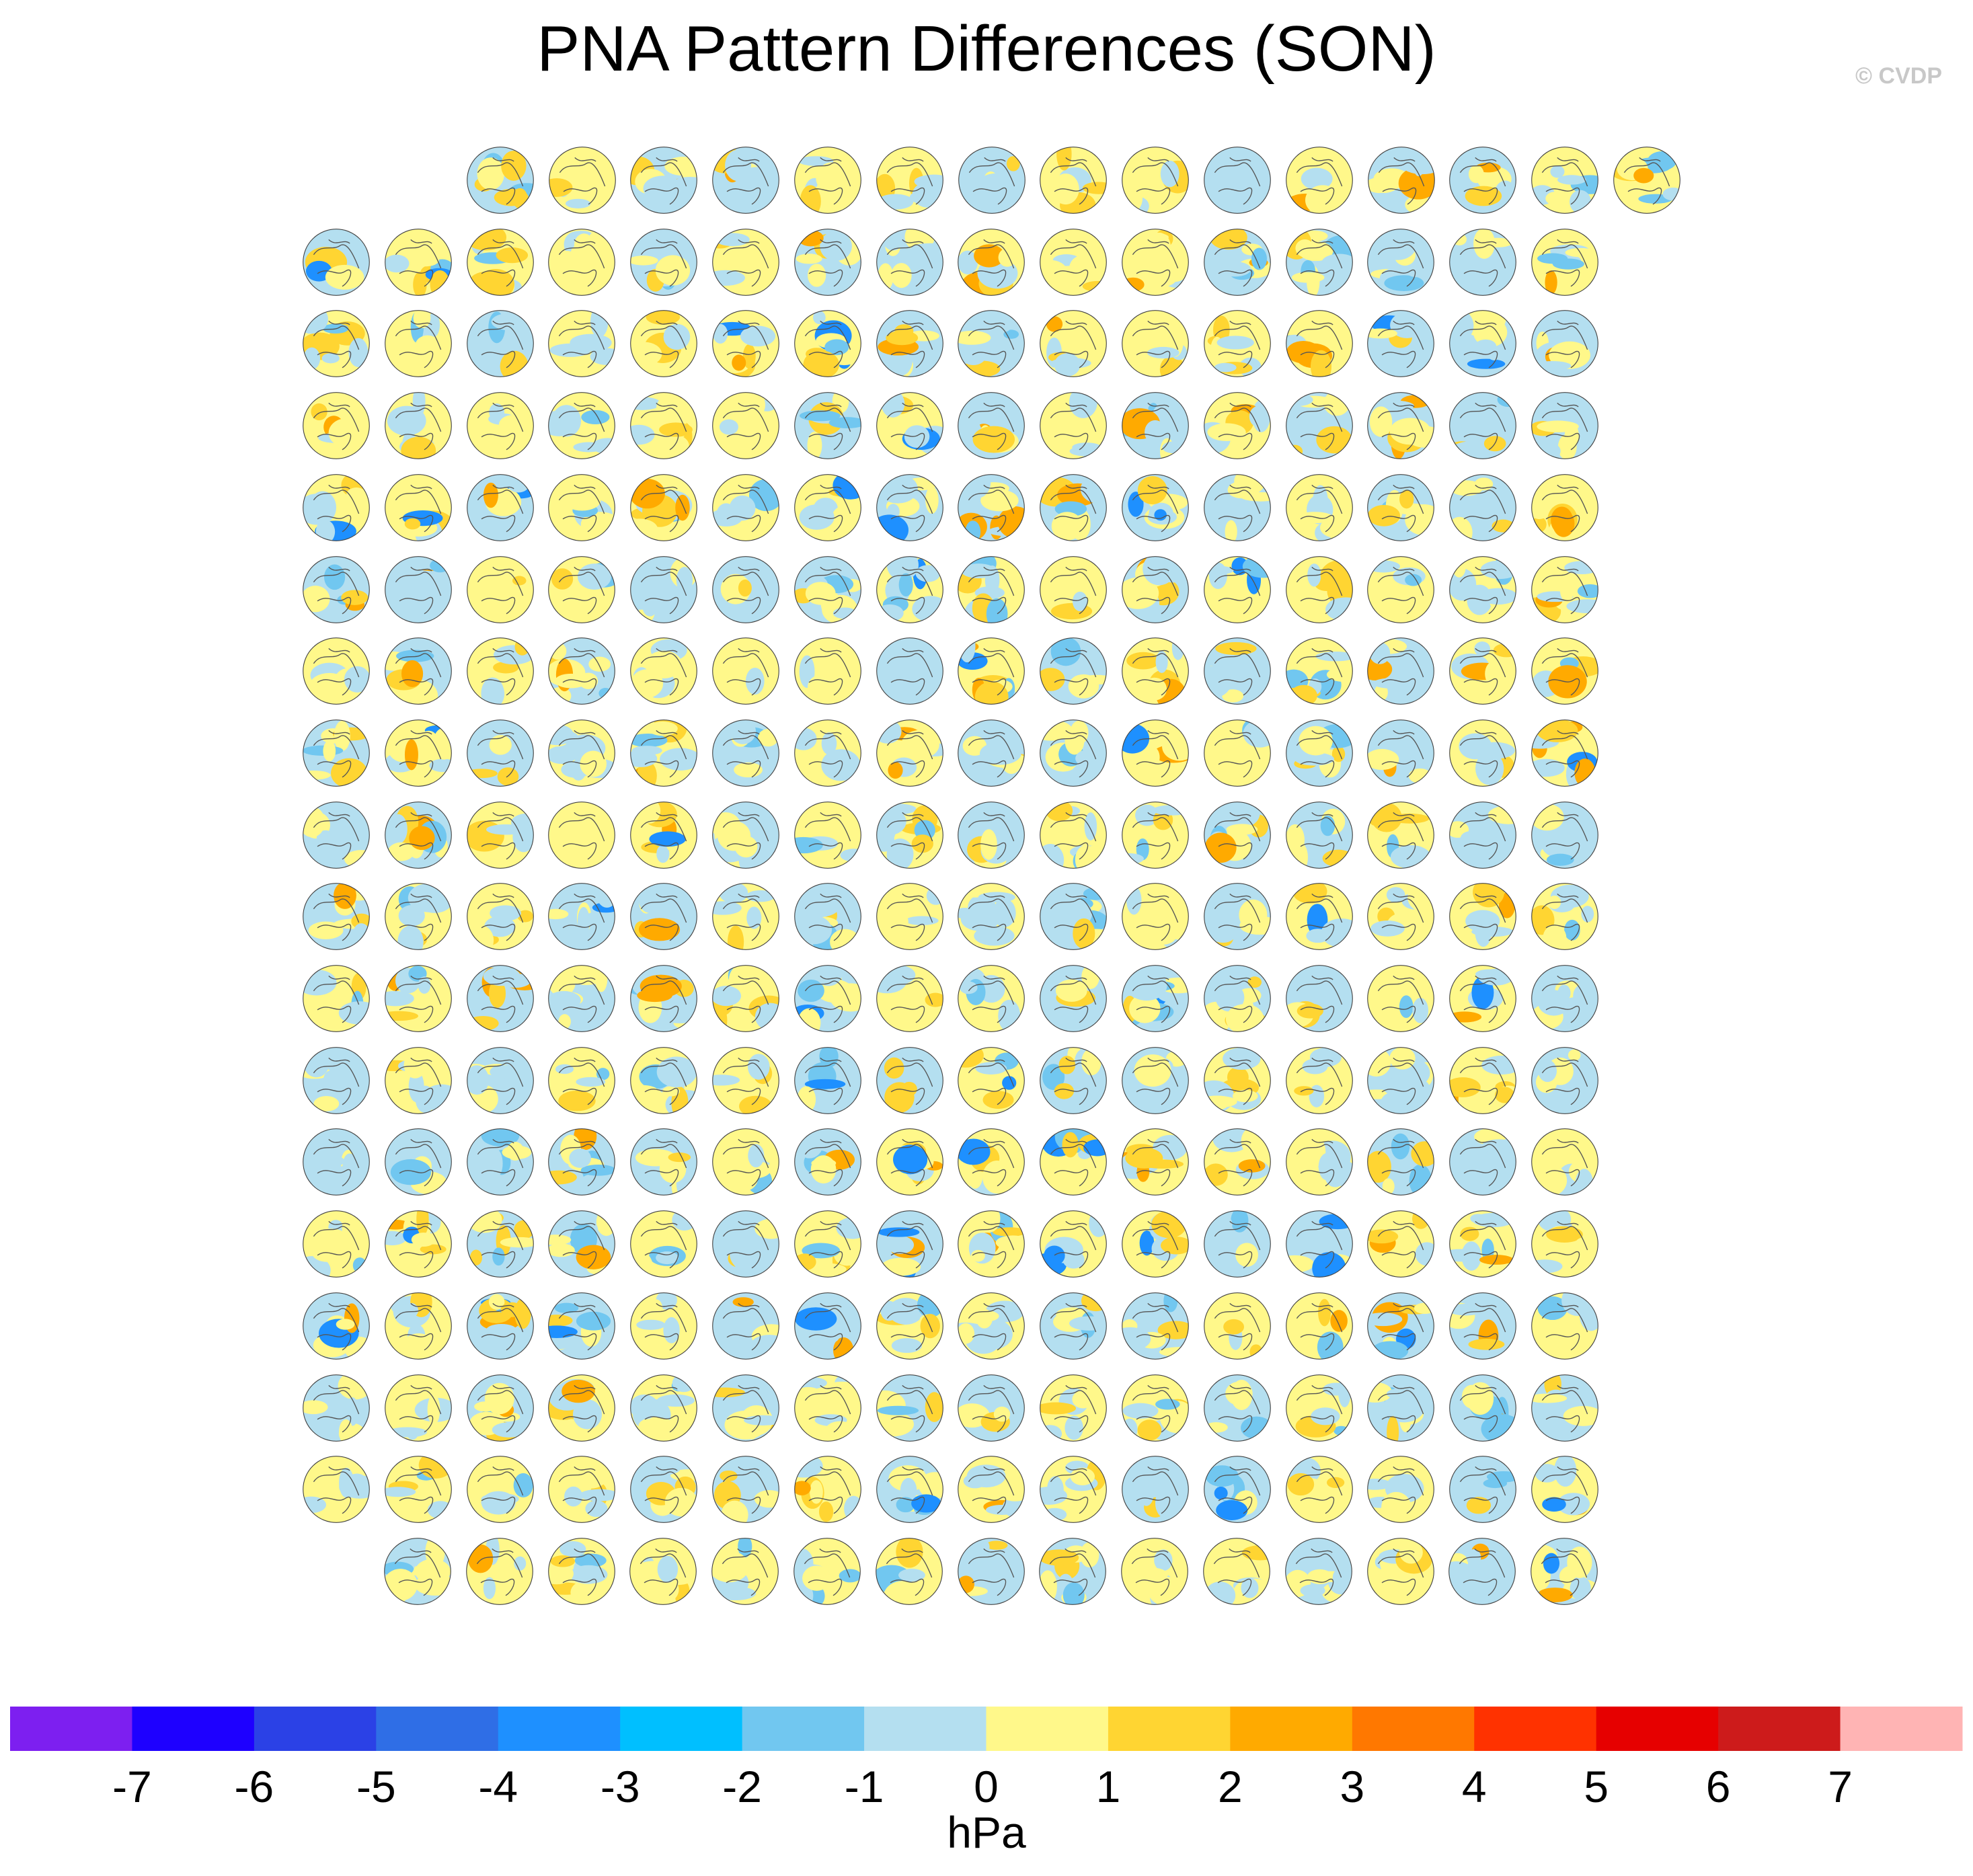  Describe the element at coordinates (1596, 1786) in the screenshot. I see `colorbar-tick-label: 5` at that location.